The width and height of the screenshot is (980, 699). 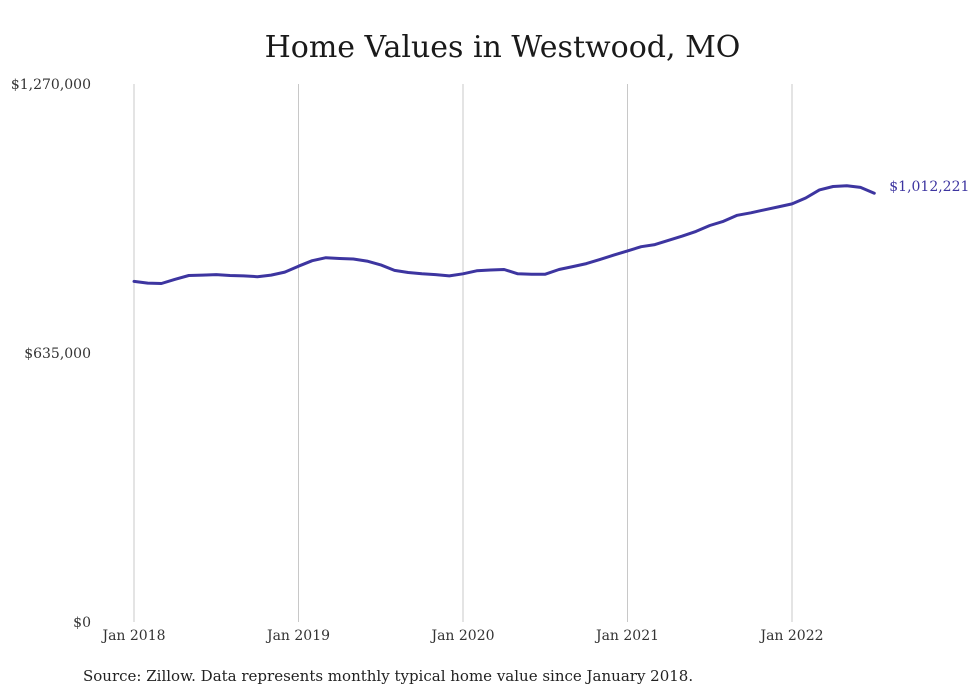 What do you see at coordinates (82, 623) in the screenshot?
I see `y-tick-label: $0` at bounding box center [82, 623].